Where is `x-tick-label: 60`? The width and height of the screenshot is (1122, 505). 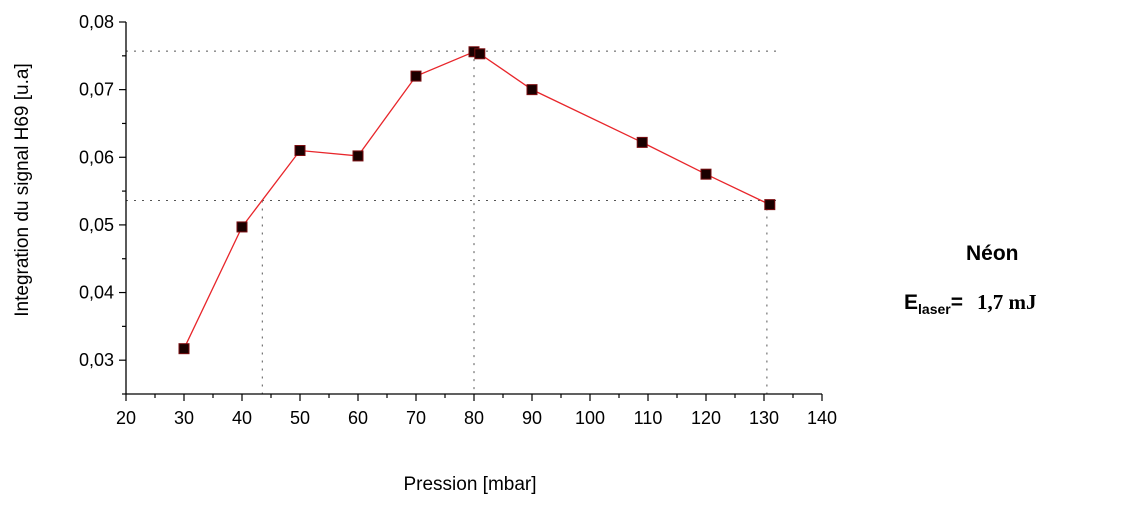
x-tick-label: 60 is located at coordinates (358, 418).